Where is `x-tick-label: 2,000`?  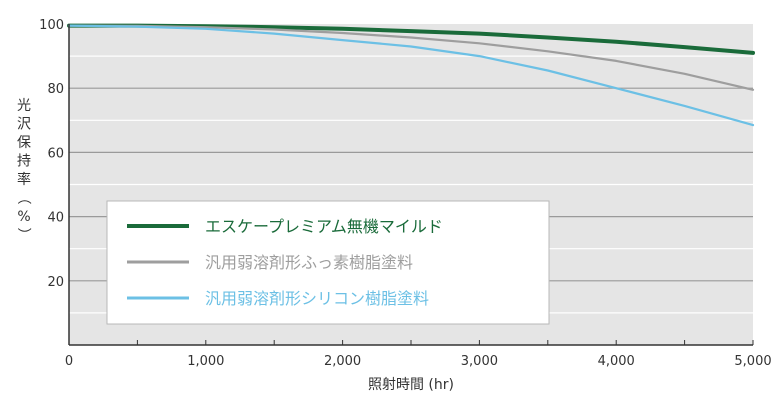
x-tick-label: 2,000 is located at coordinates (342, 361).